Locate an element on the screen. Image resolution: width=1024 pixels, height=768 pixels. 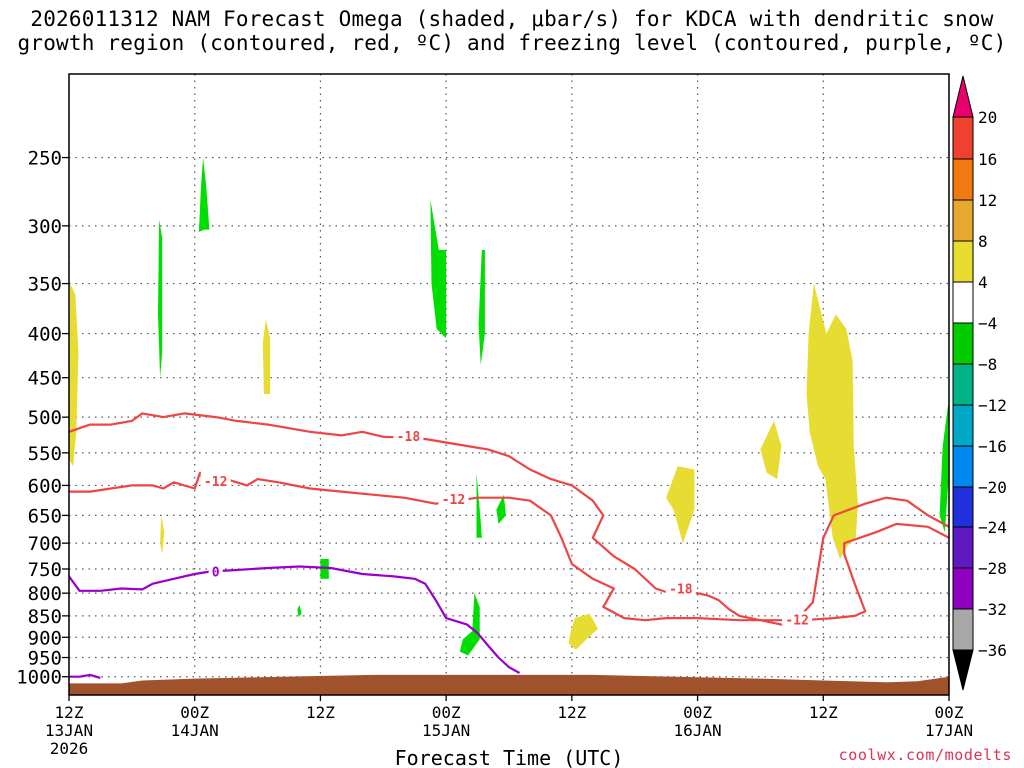
colorbar-label-12: −32 is located at coordinates (992, 609).